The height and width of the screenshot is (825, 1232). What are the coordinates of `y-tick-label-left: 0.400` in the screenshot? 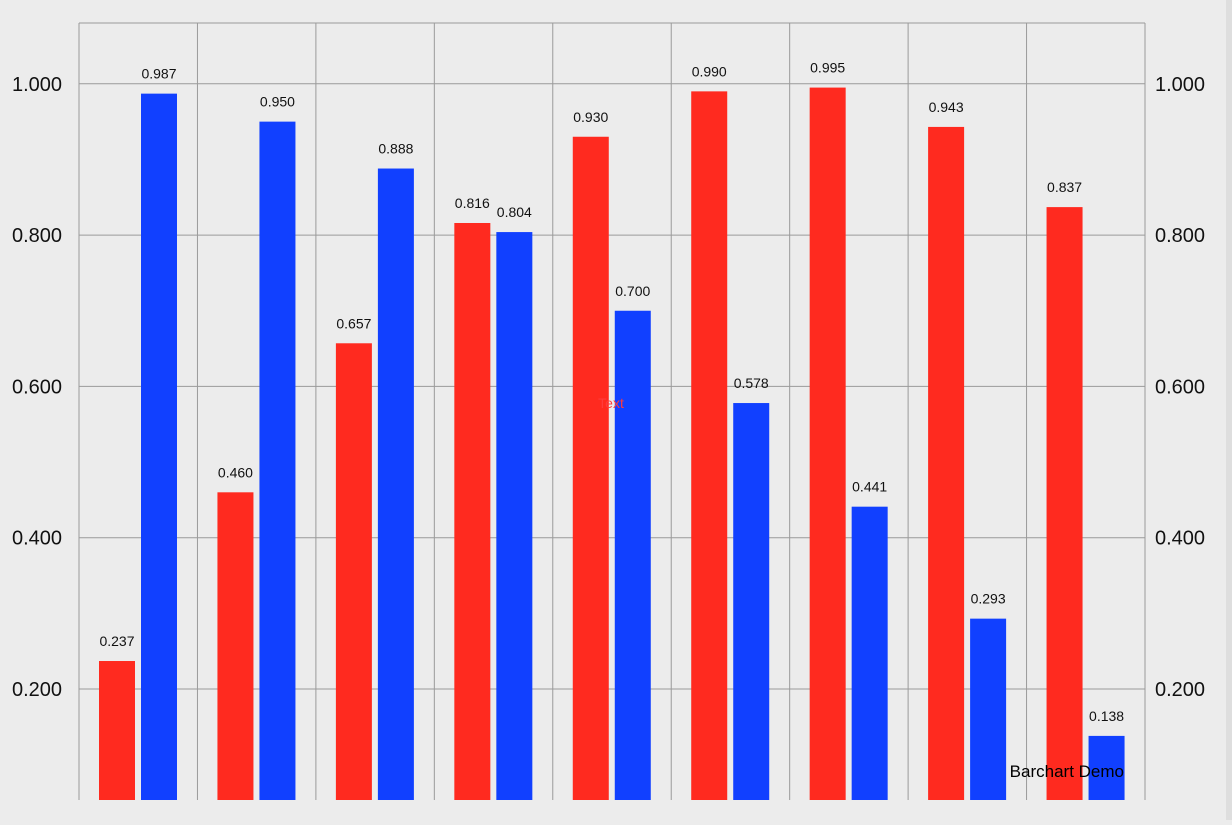 It's located at (37, 539).